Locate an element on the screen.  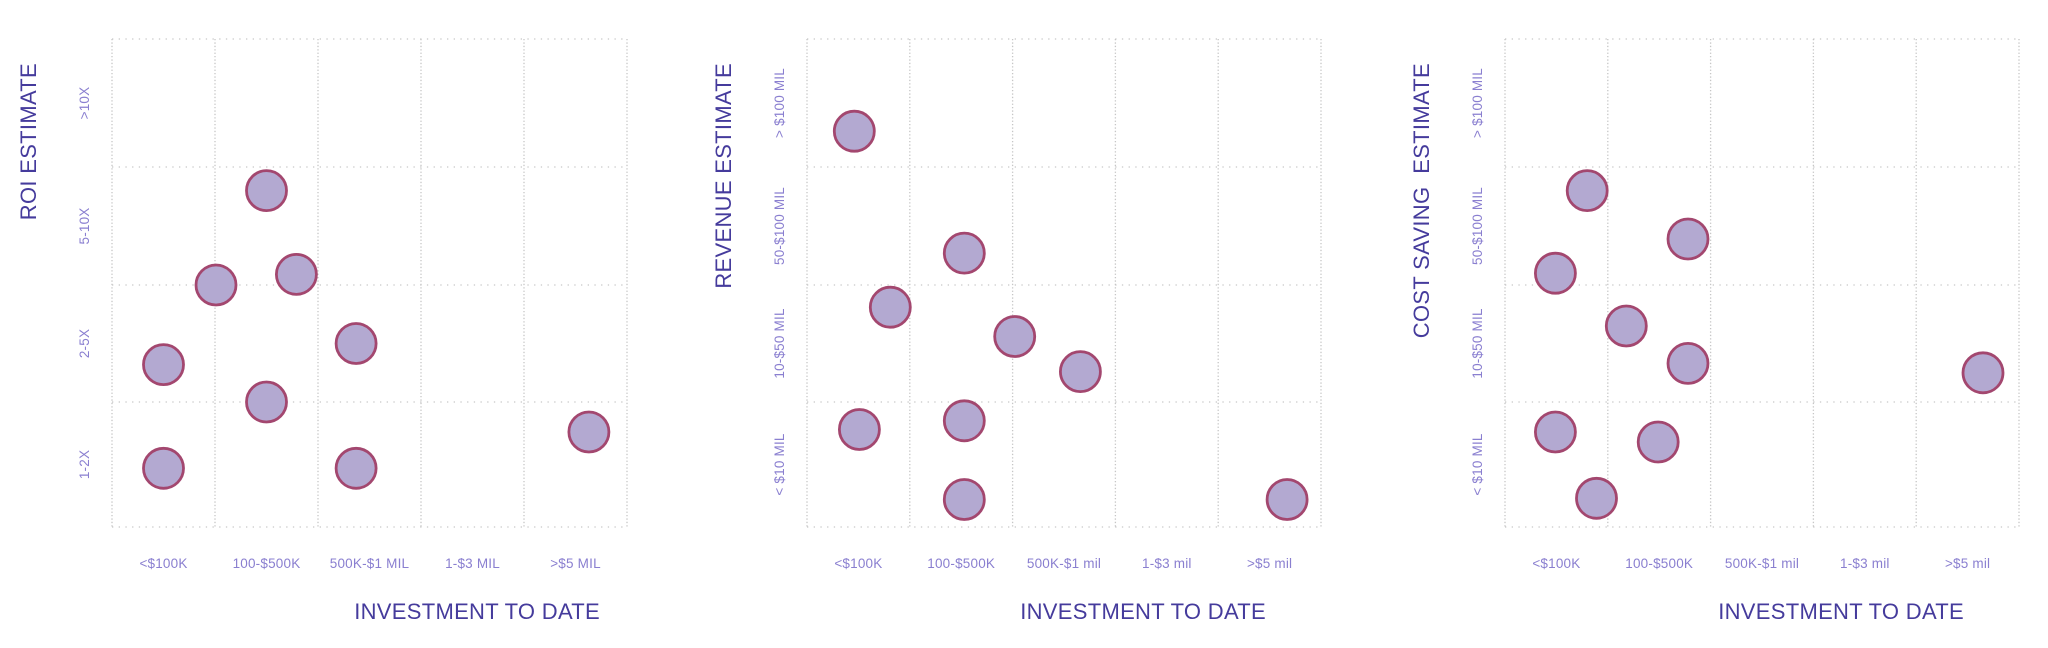
y-axis-title: COST SAVING ESTIMATE is located at coordinates (1421, 200).